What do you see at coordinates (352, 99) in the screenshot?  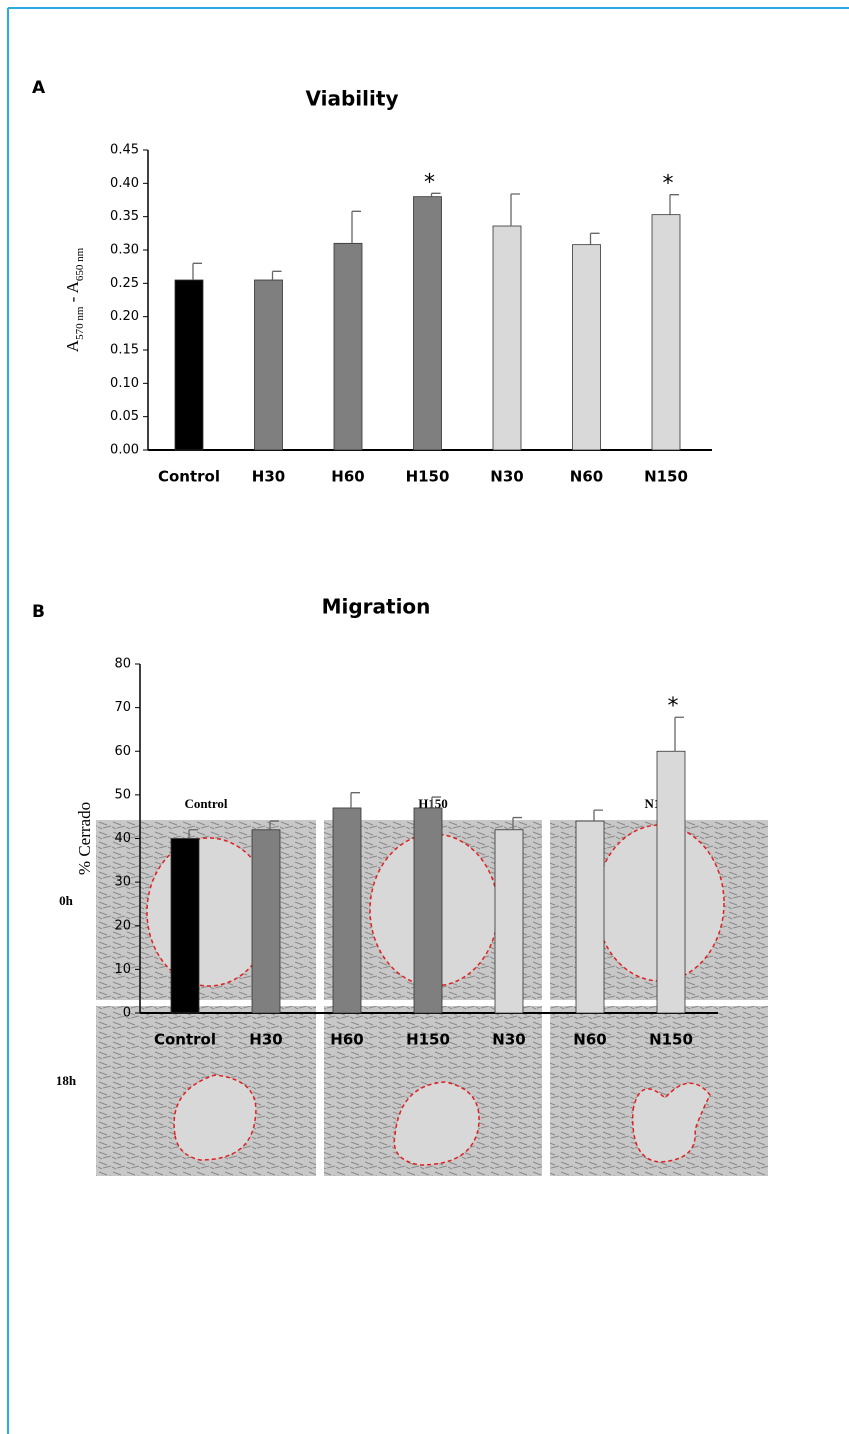 I see `chart-title: Viability` at bounding box center [352, 99].